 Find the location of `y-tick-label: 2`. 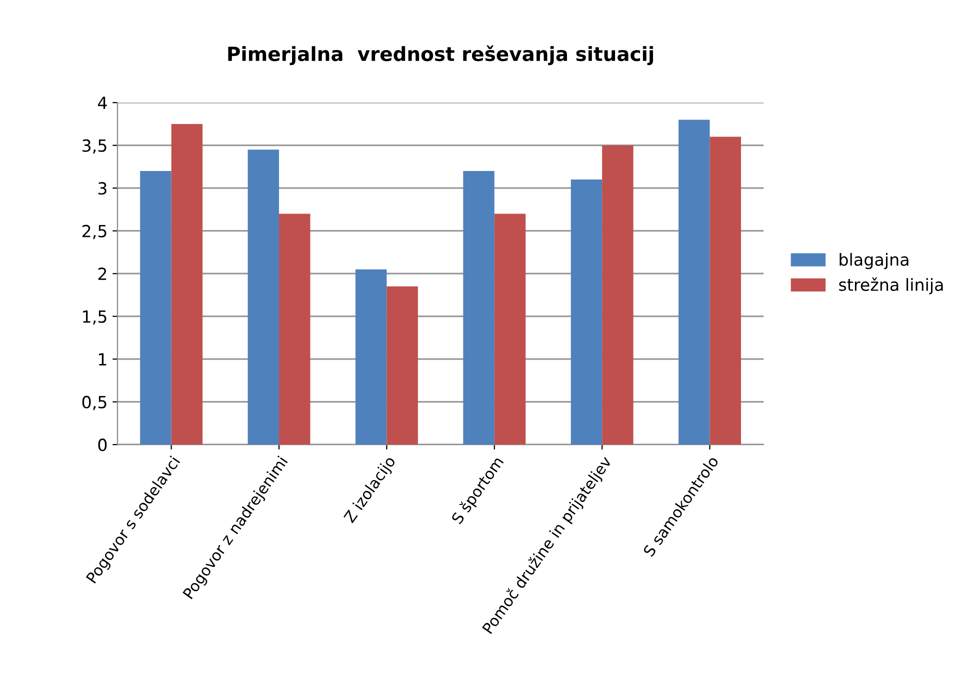

y-tick-label: 2 is located at coordinates (102, 274).